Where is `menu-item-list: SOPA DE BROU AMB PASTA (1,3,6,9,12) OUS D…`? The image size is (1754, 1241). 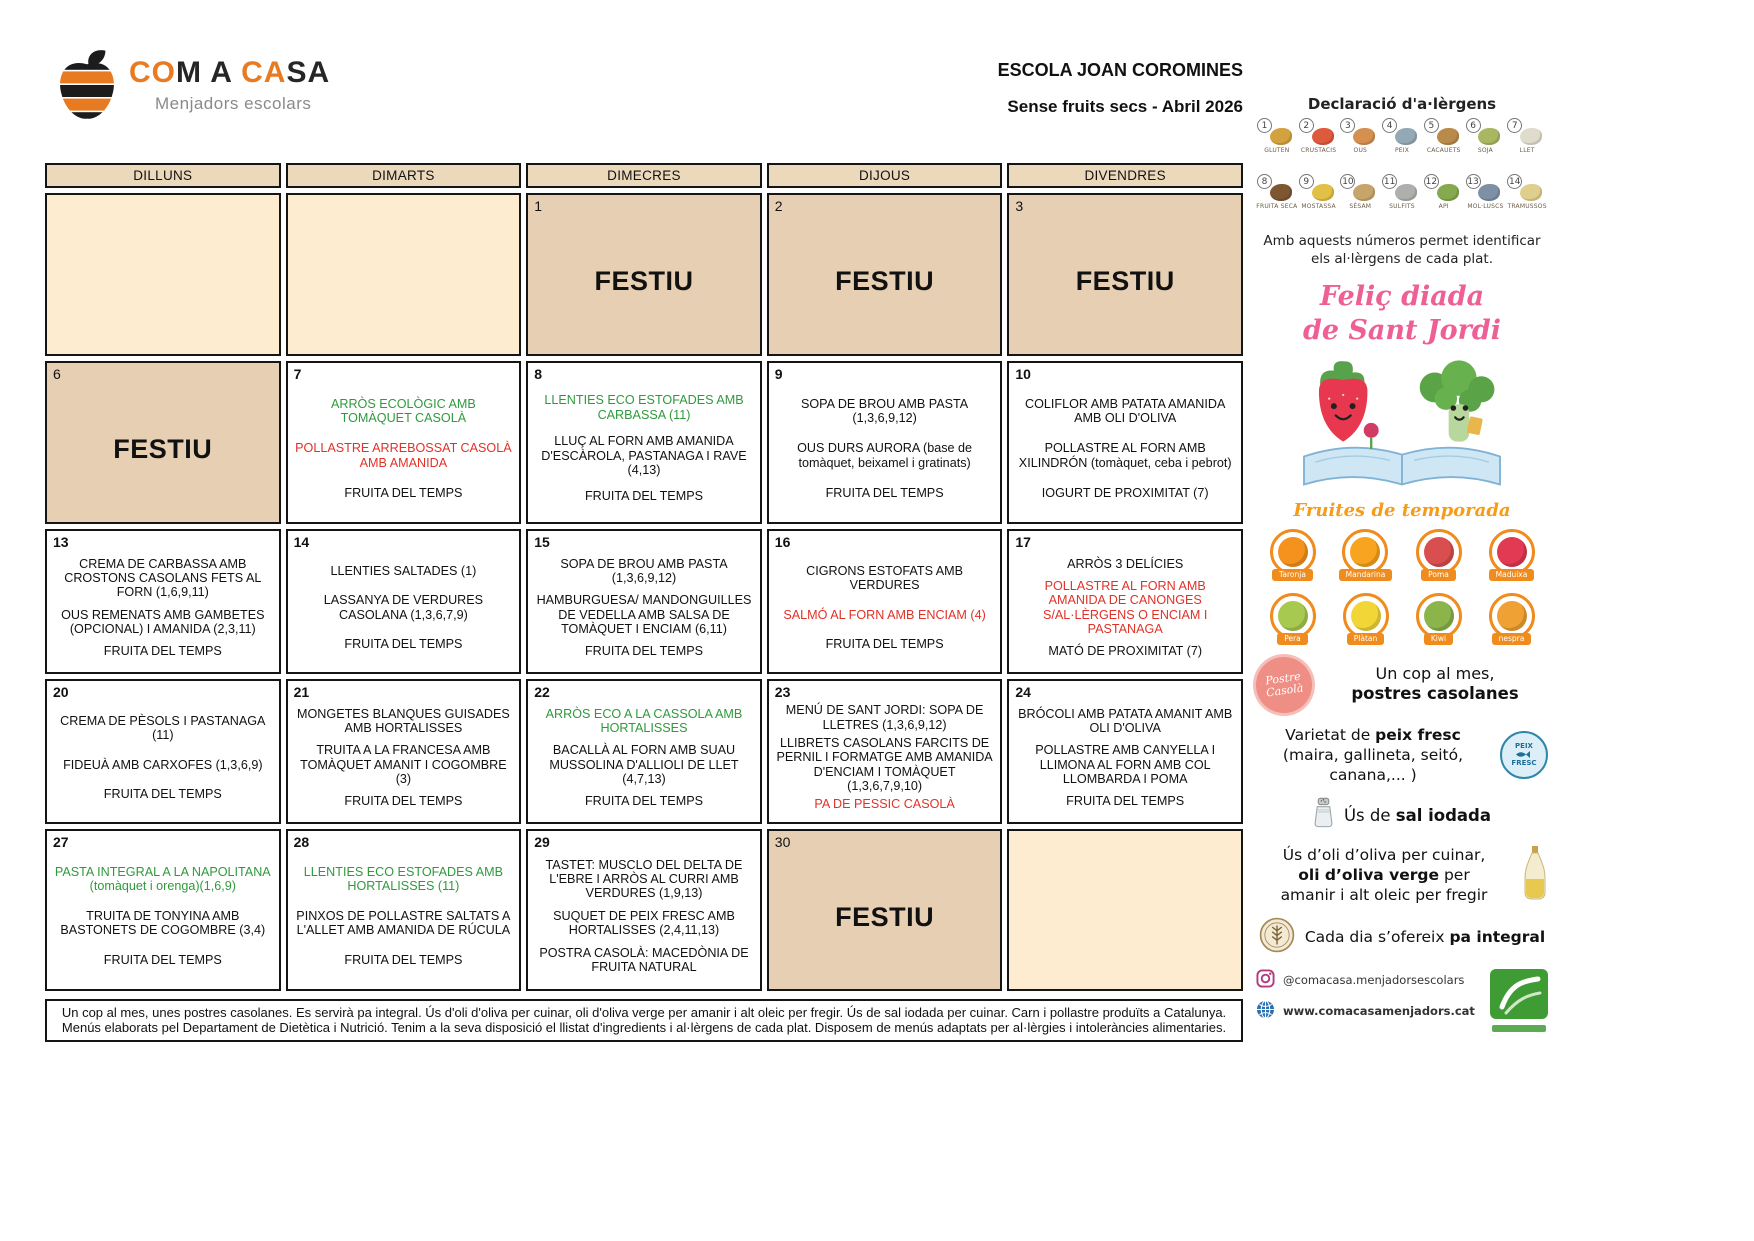
menu-item-list: SOPA DE BROU AMB PASTA (1,3,6,9,12) OUS D… is located at coordinates (885, 450).